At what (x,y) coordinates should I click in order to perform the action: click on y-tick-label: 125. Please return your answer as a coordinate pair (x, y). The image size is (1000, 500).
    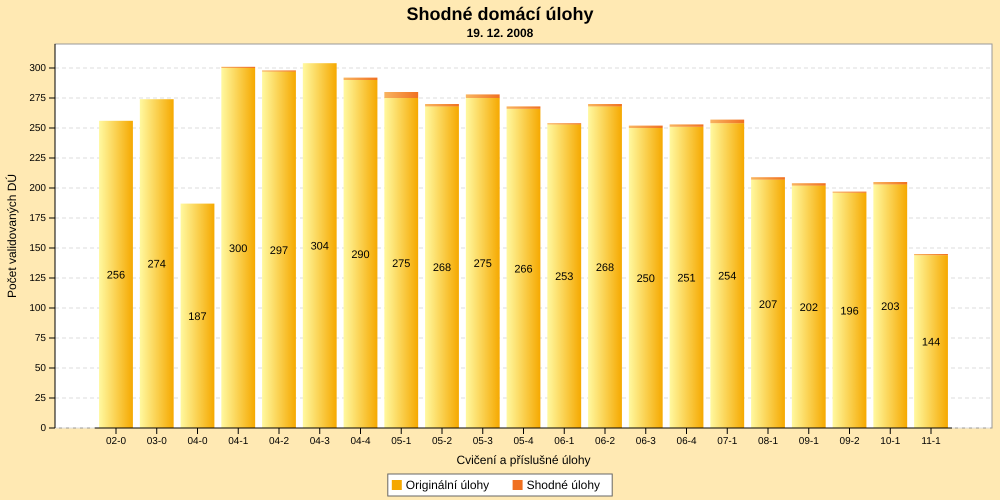
    Looking at the image, I should click on (37, 278).